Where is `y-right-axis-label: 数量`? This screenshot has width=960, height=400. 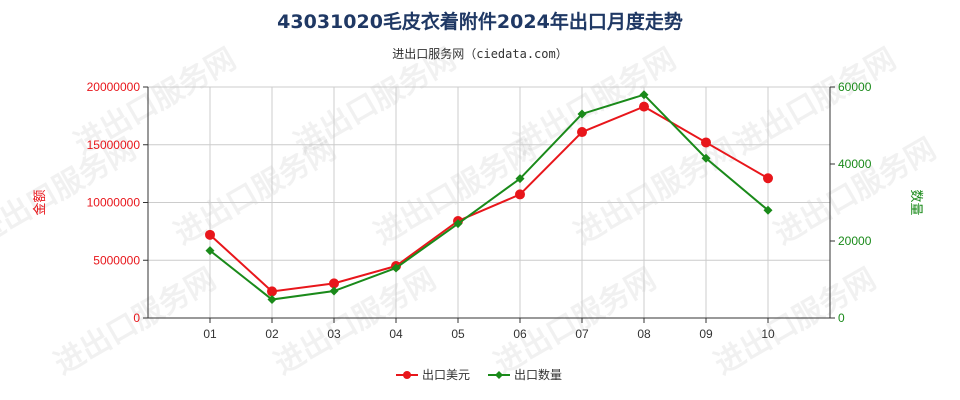
y-right-axis-label: 数量 is located at coordinates (915, 202).